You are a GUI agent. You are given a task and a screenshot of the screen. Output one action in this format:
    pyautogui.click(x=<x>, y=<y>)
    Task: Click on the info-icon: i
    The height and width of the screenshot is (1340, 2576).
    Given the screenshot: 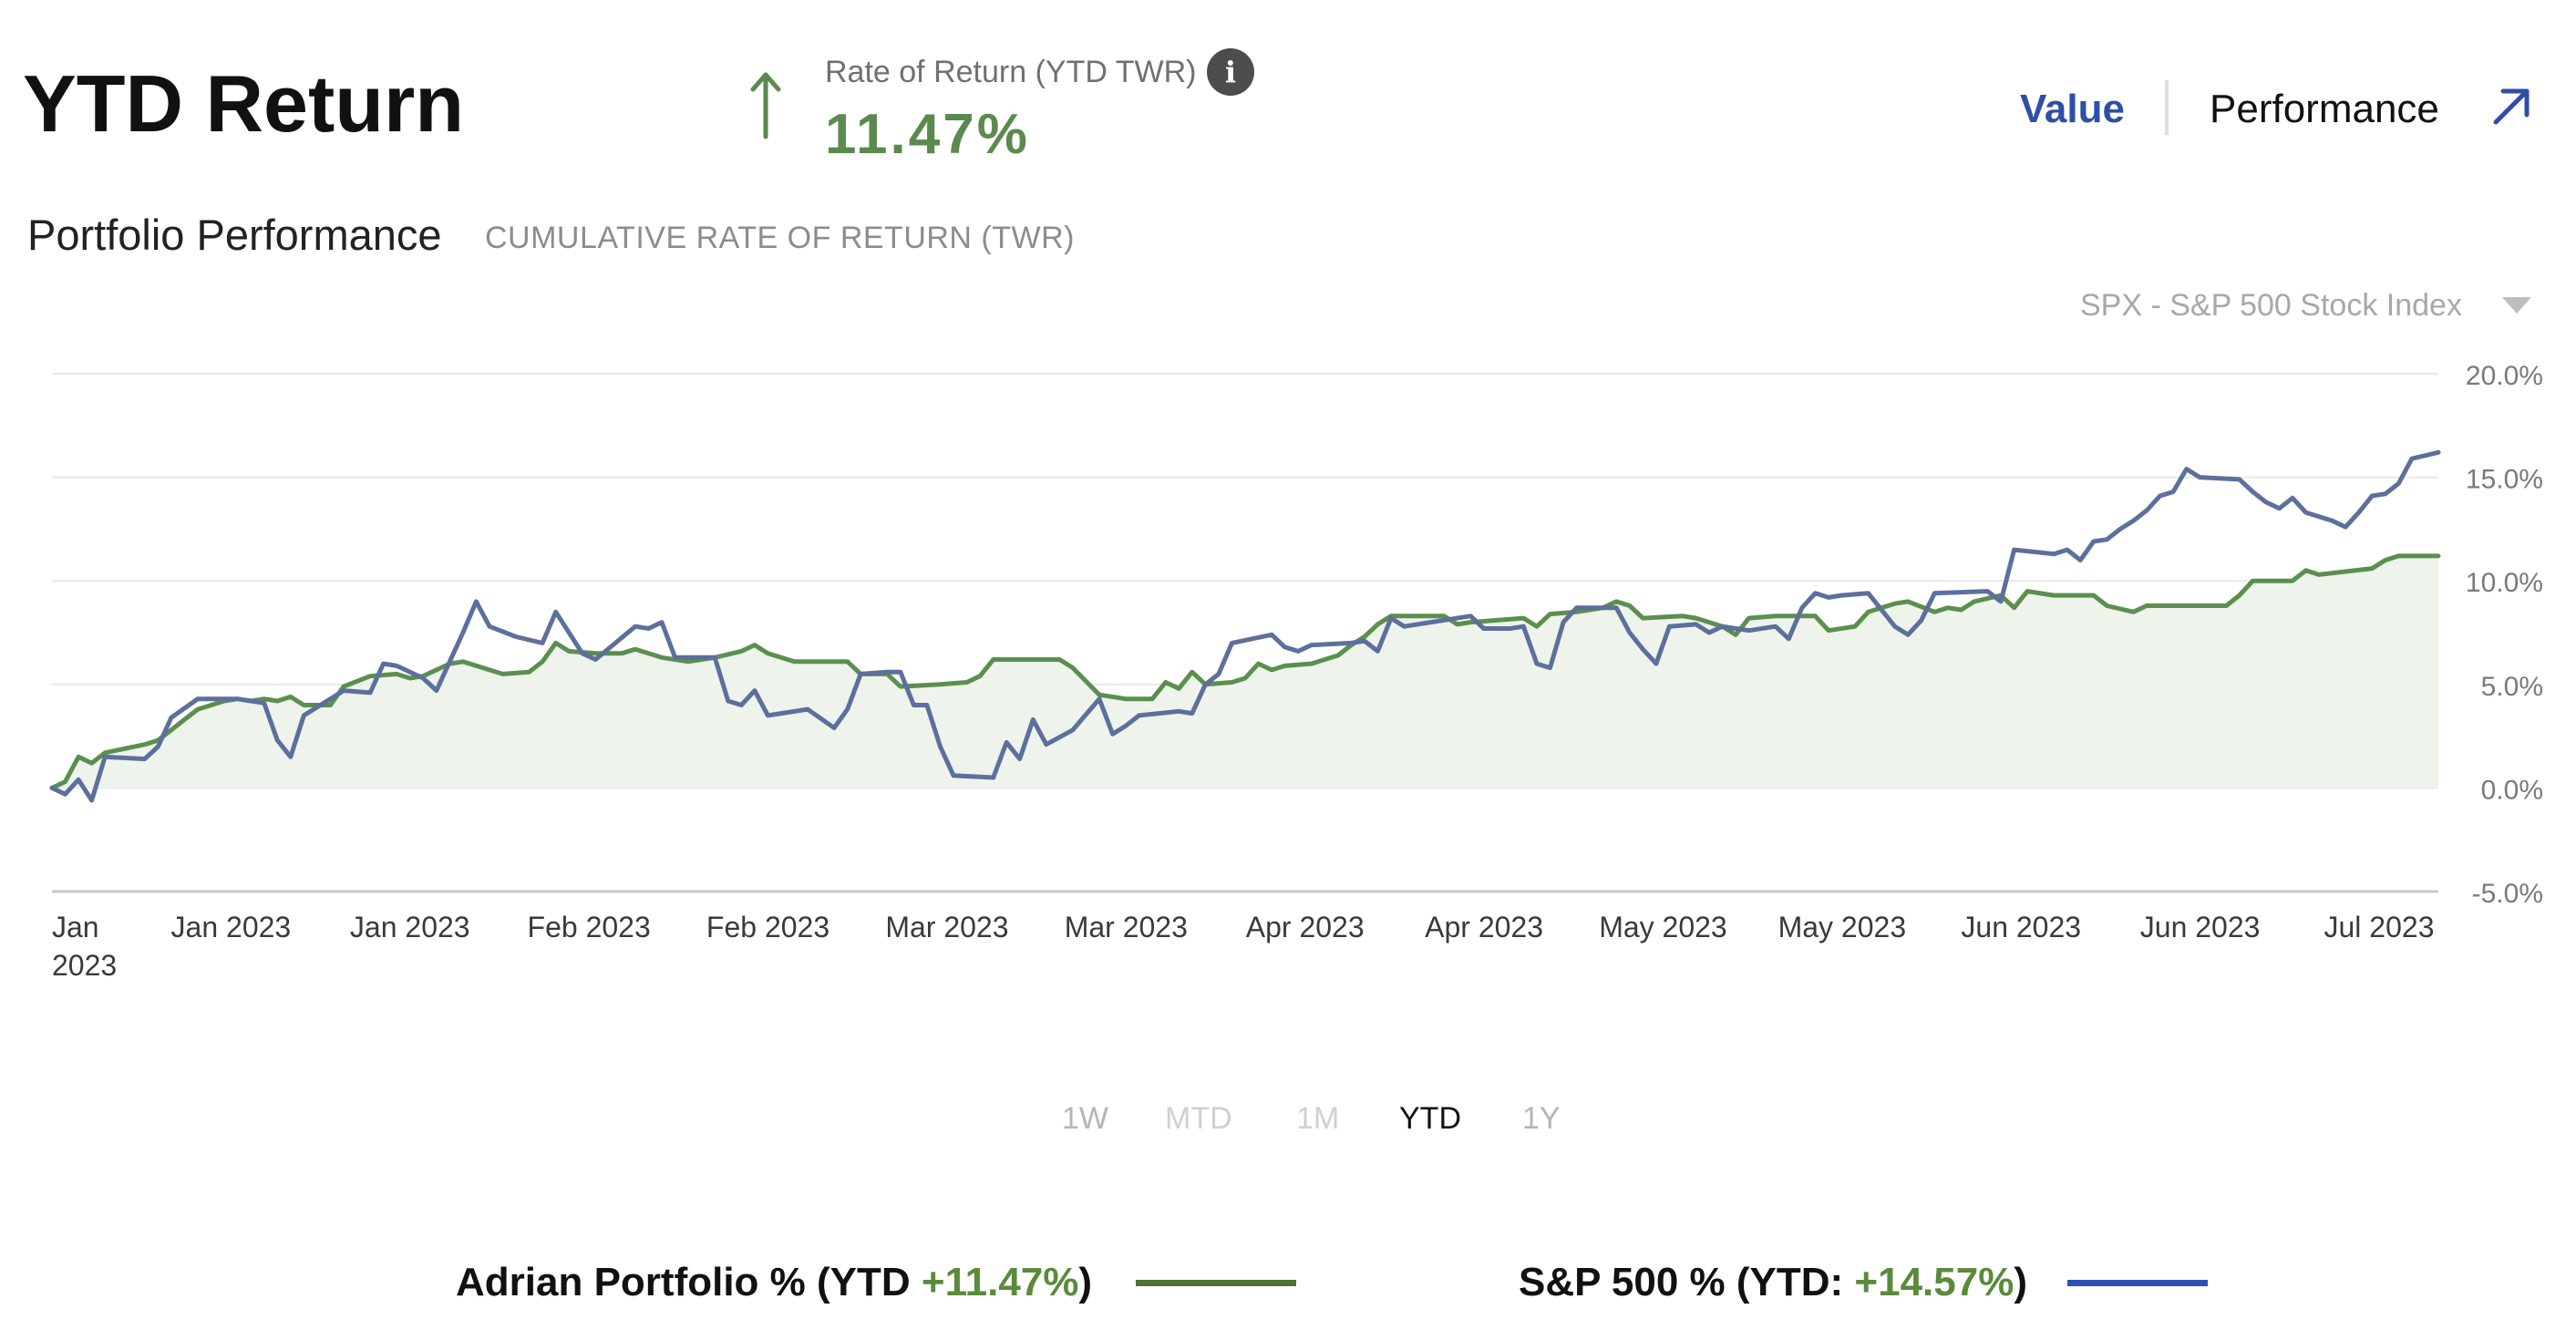 What is the action you would take?
    pyautogui.click(x=1230, y=72)
    